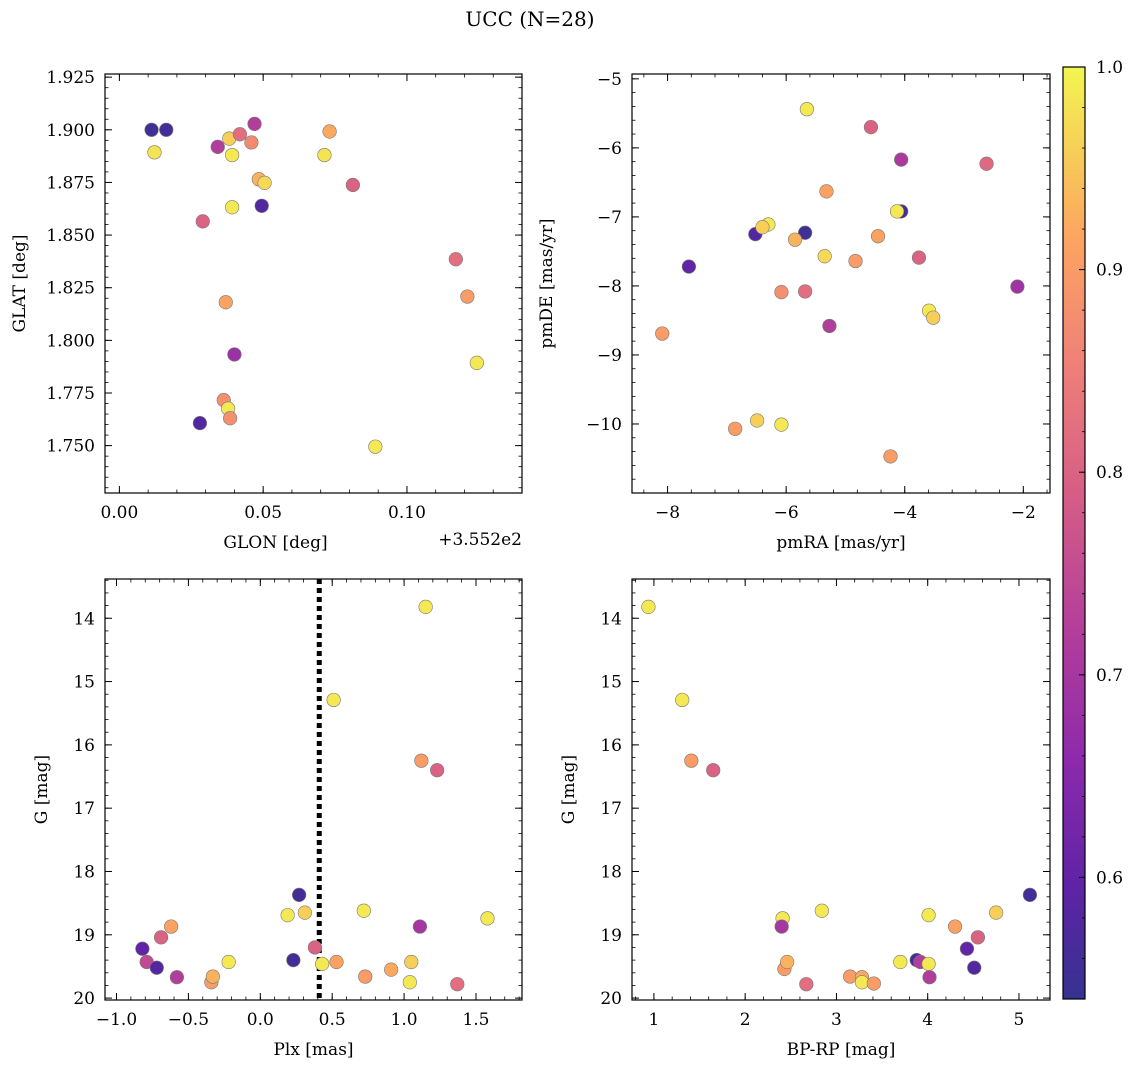 This screenshot has width=1136, height=1067. What do you see at coordinates (904, 513) in the screenshot?
I see `x-tick-label: −4` at bounding box center [904, 513].